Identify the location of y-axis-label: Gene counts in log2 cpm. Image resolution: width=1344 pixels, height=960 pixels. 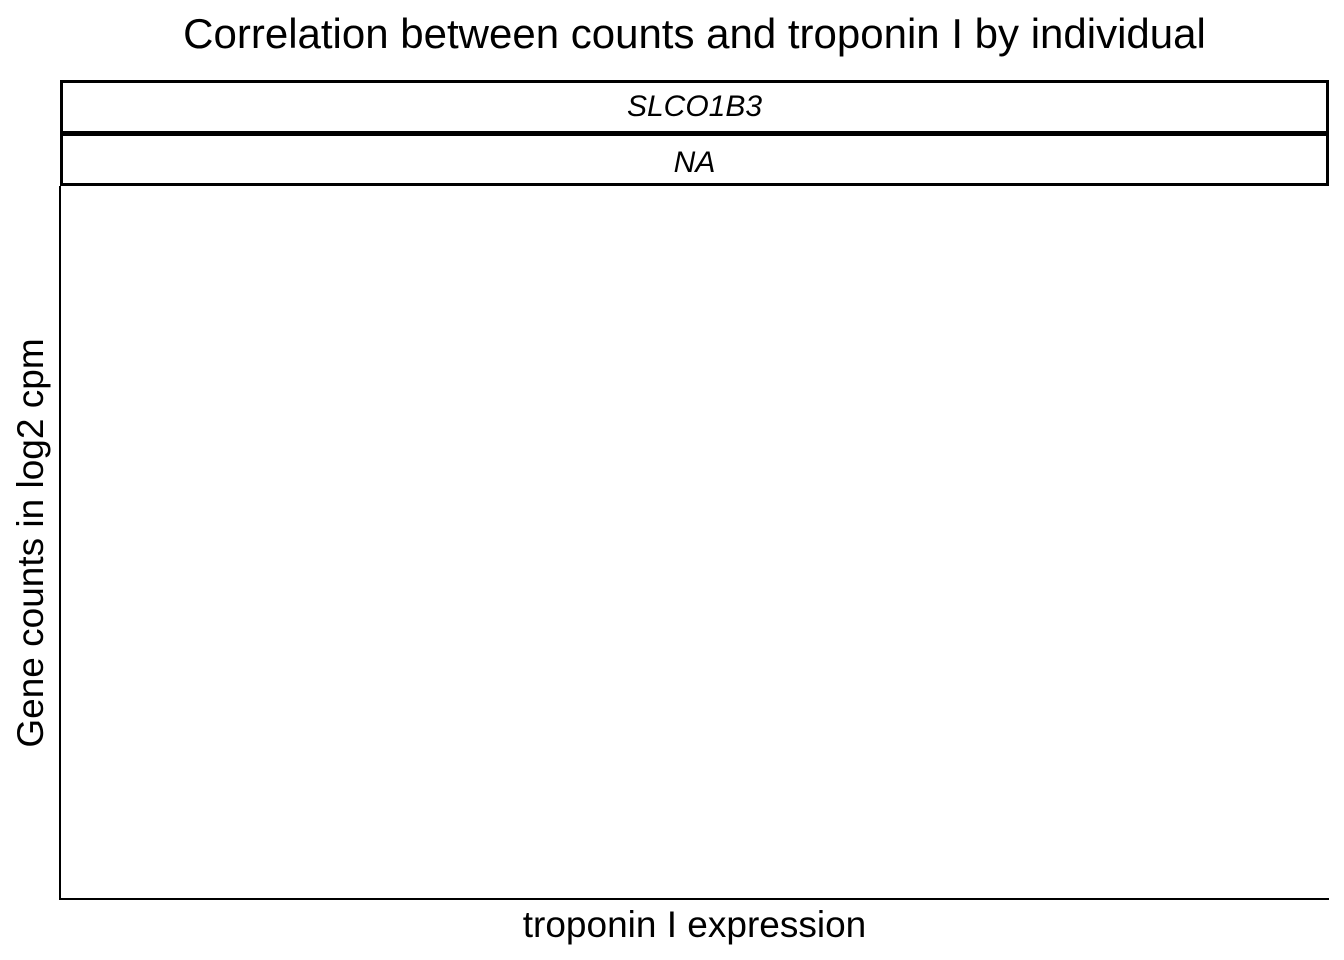
(30, 543).